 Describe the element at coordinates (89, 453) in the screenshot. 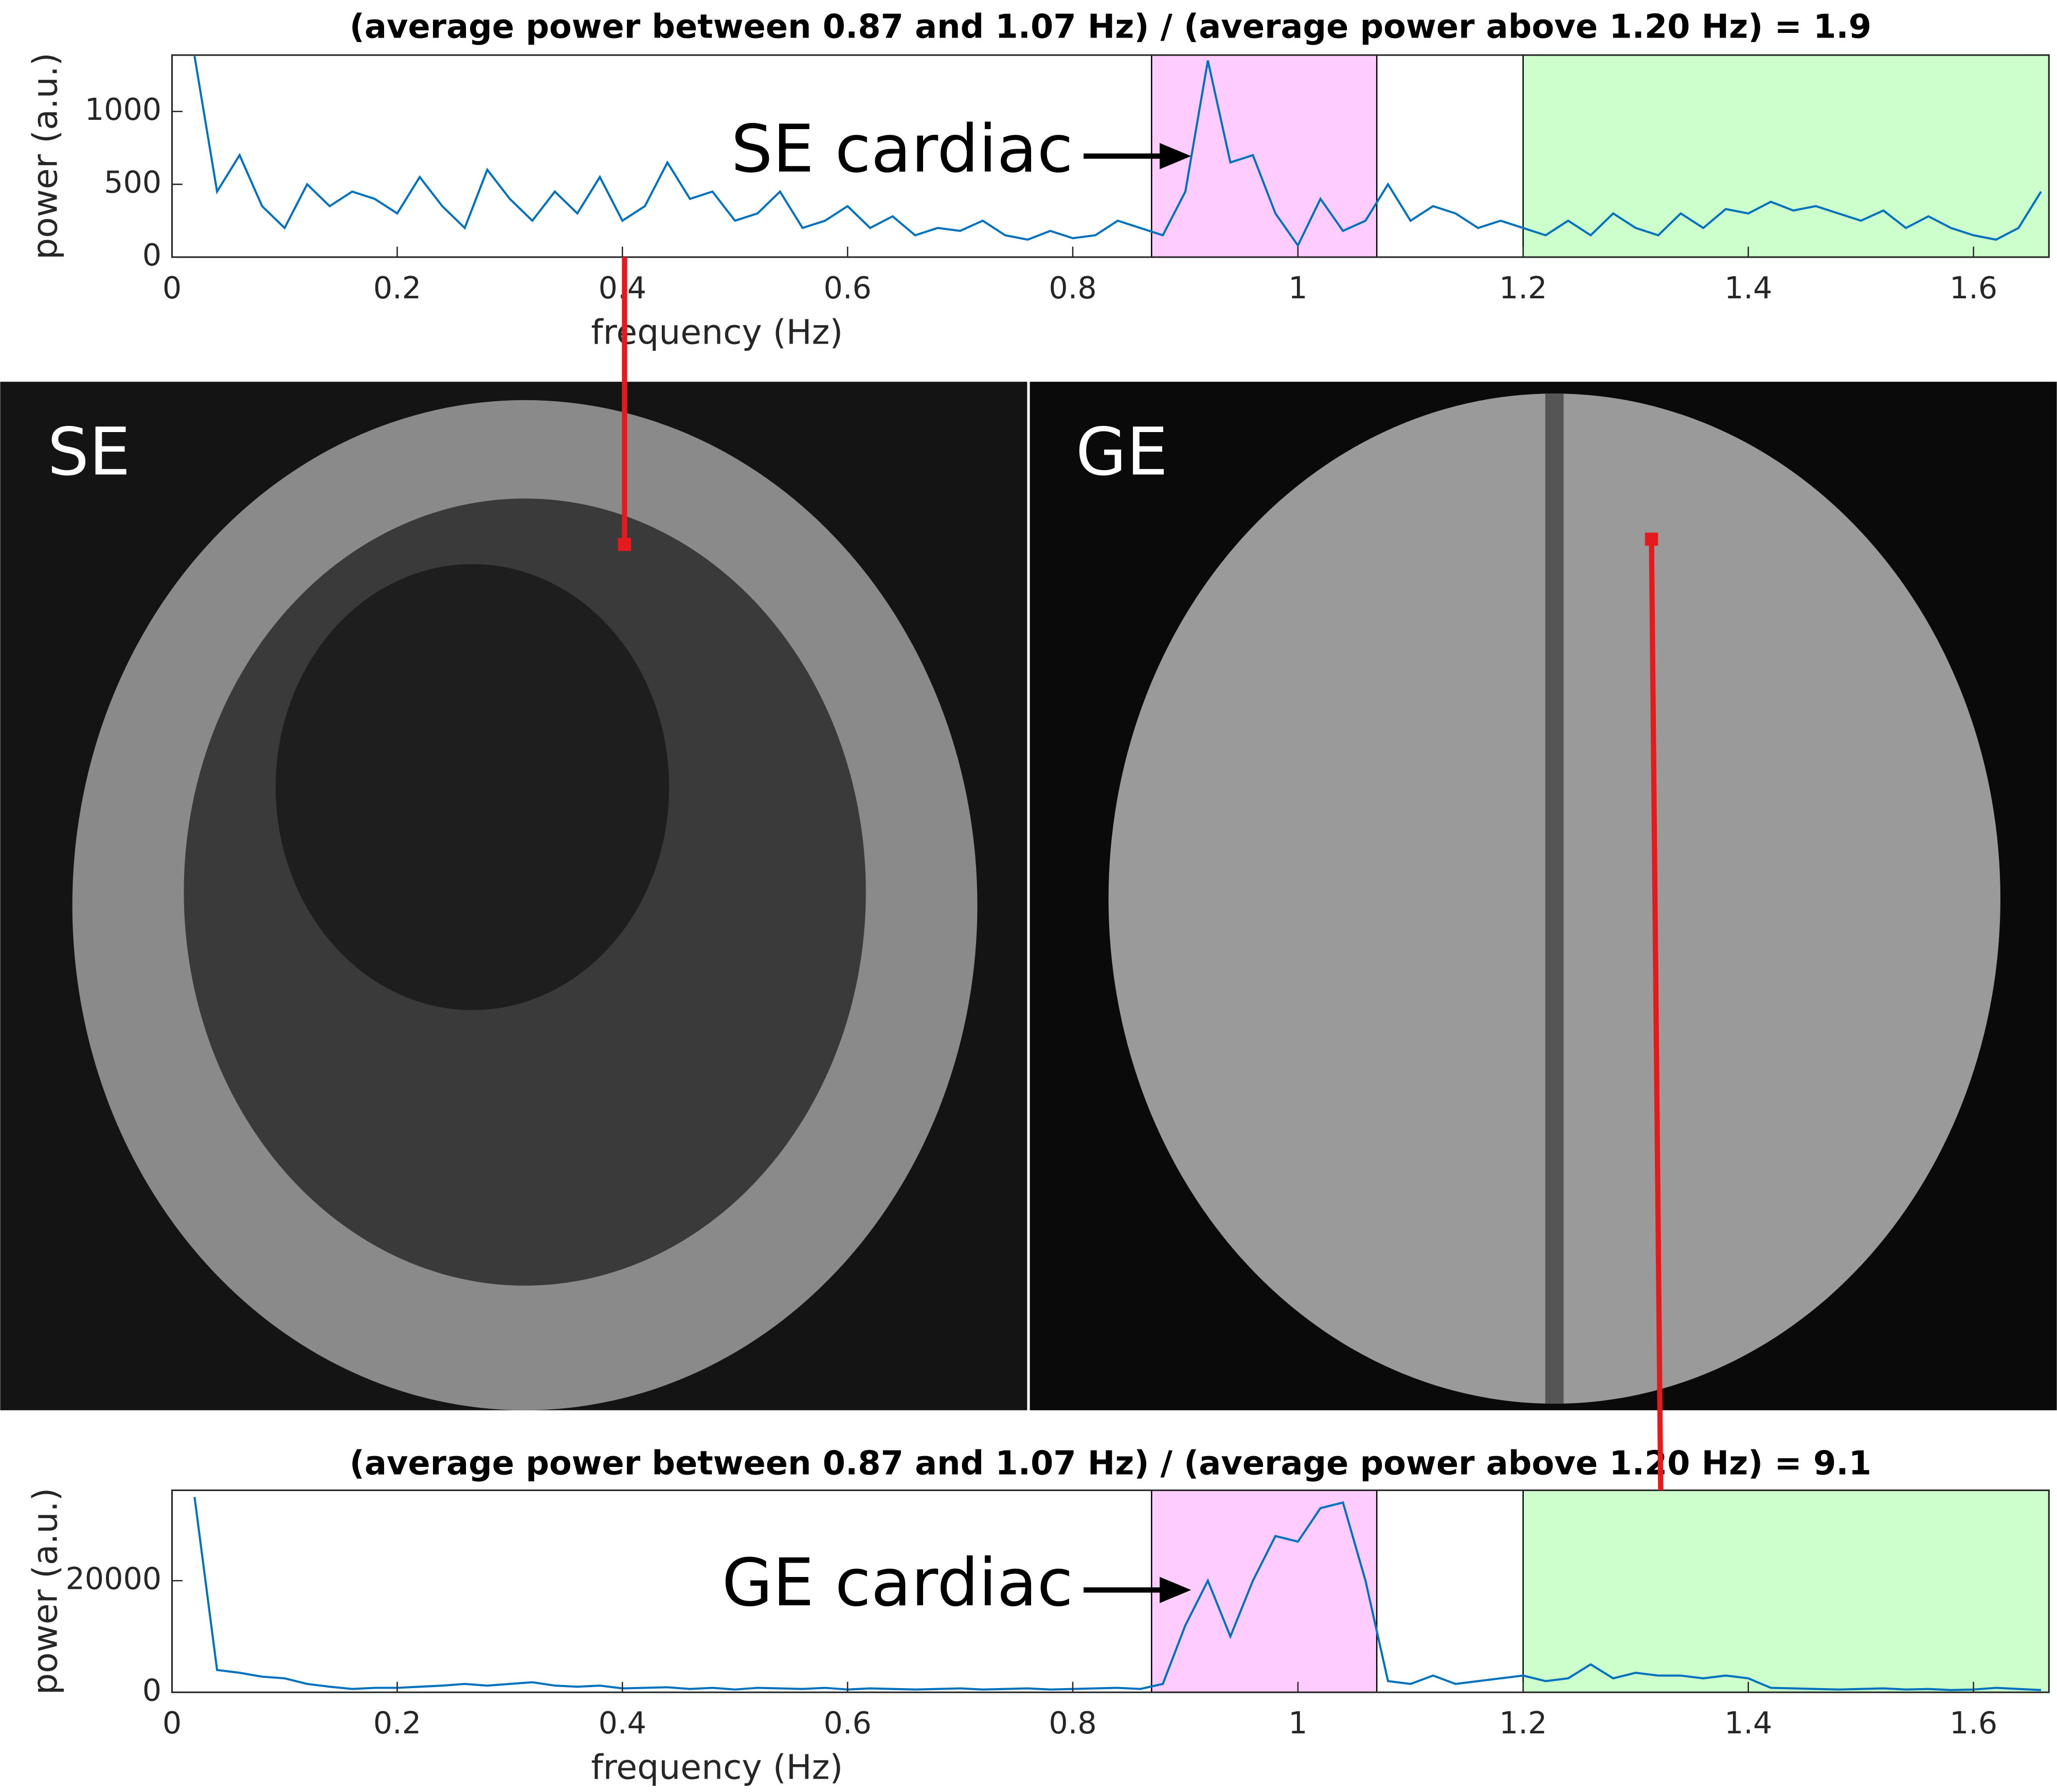

I see `image-label: SE` at that location.